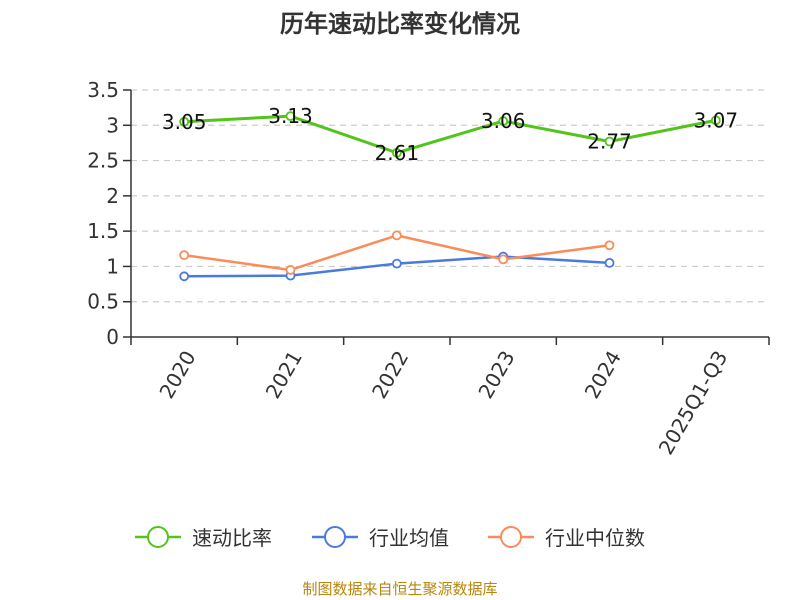 This screenshot has height=600, width=800. I want to click on data-label: 3.13, so click(290, 116).